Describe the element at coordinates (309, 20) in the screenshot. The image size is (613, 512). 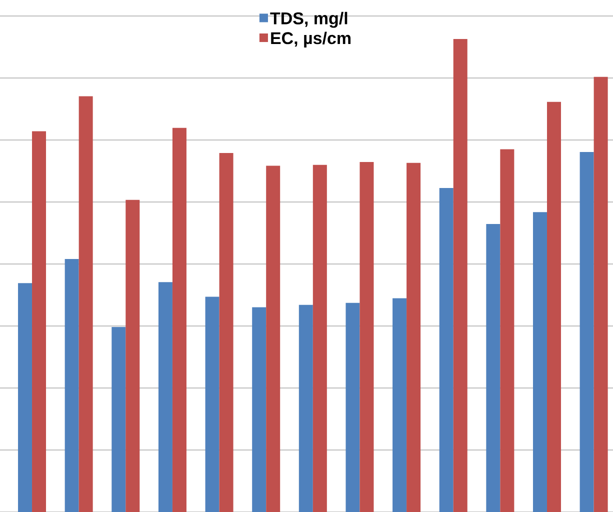
I see `legend-label: TDS, mg/l` at that location.